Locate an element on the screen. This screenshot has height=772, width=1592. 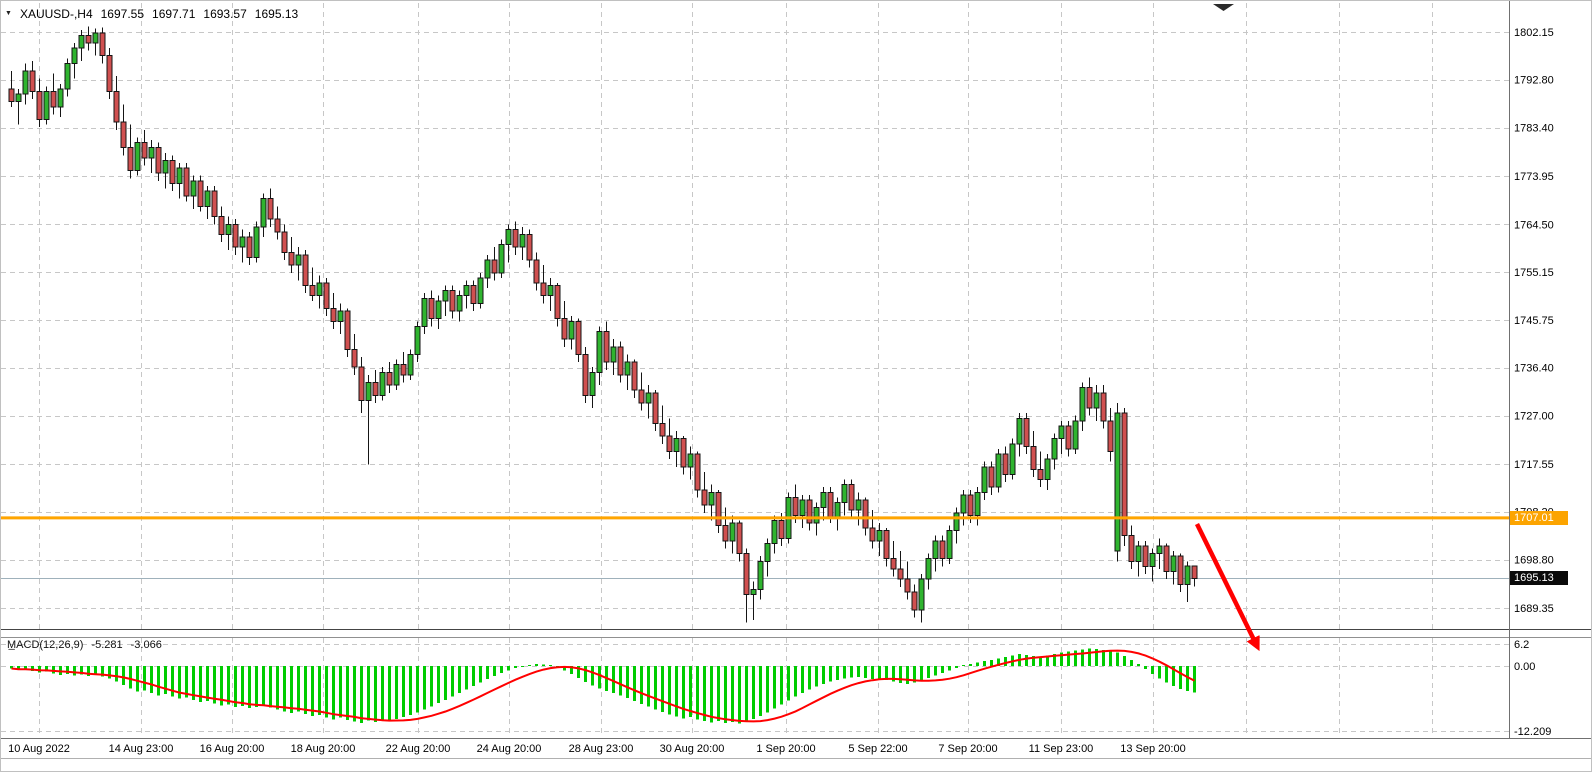
time-axis-label: 16 Aug 20:00 is located at coordinates (232, 749).